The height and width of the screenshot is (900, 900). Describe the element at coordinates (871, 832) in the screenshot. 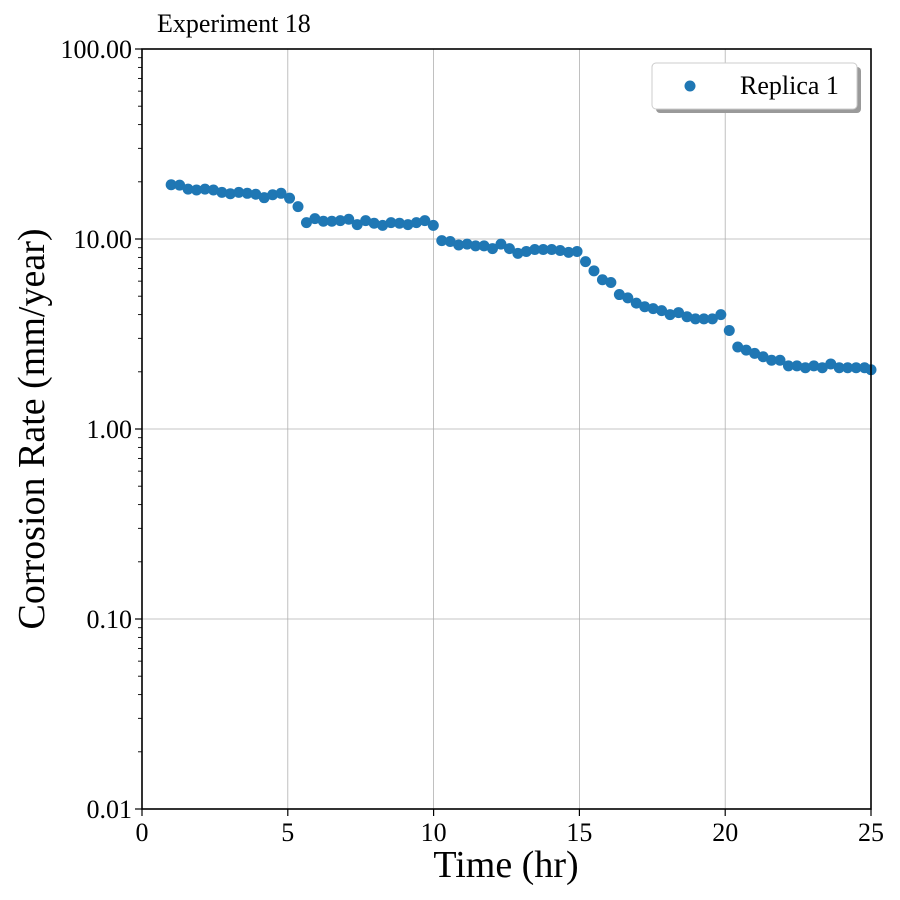

I see `x-tick-label: 25` at that location.